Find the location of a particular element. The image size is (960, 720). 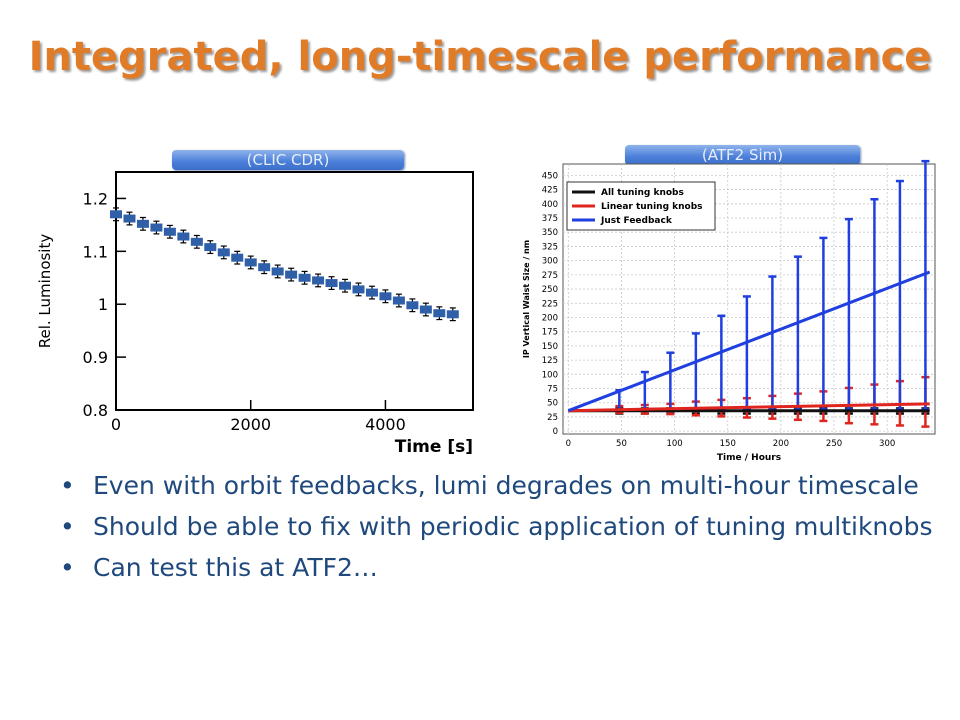

x-axis-label: Time / Hours is located at coordinates (749, 458).